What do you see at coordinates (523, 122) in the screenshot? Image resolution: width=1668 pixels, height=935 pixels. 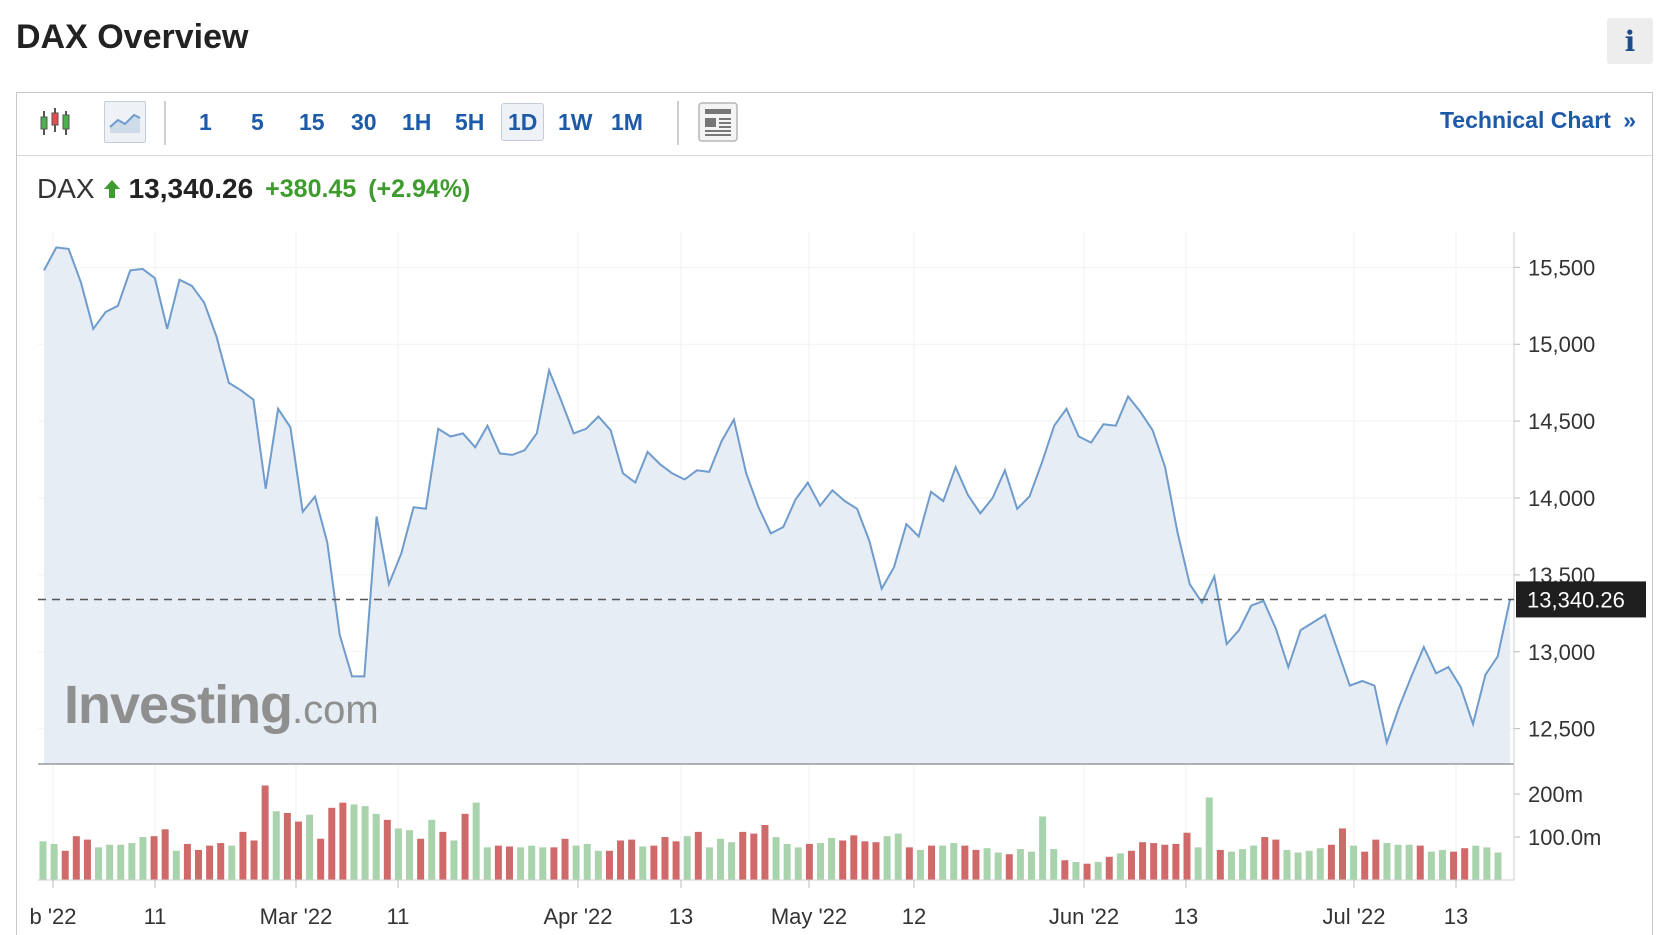 I see `interval-1d: 1D` at bounding box center [523, 122].